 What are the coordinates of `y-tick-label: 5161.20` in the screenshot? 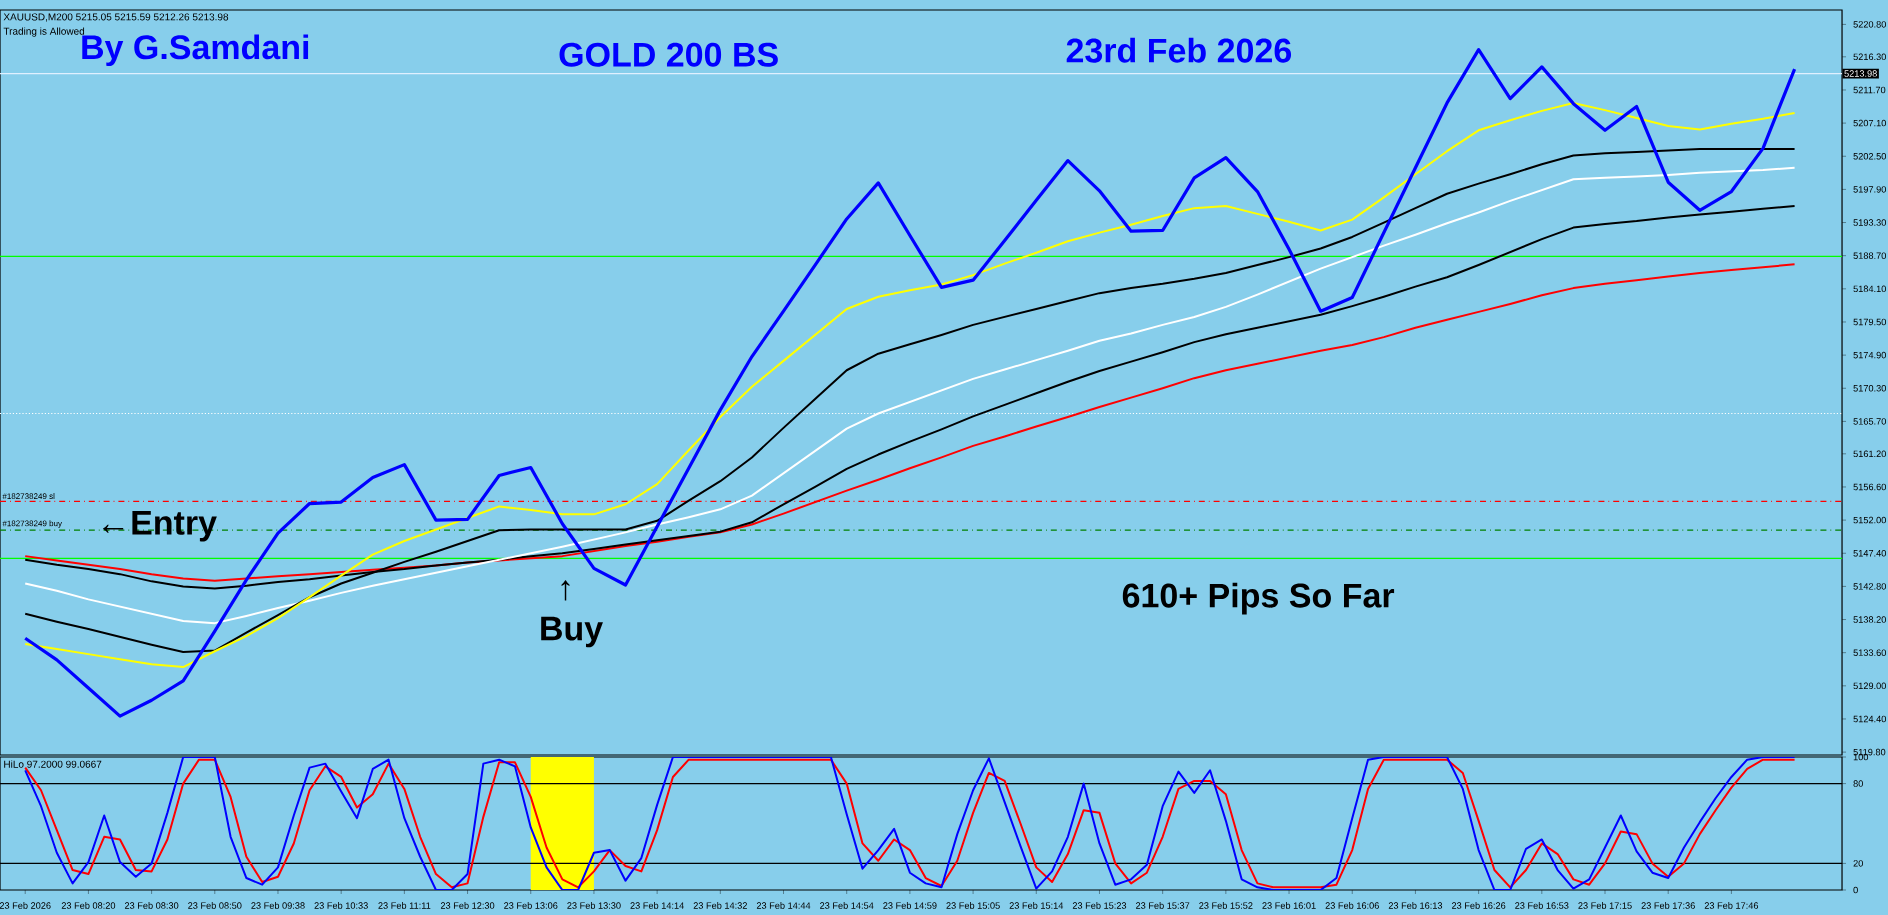 It's located at (1869, 454).